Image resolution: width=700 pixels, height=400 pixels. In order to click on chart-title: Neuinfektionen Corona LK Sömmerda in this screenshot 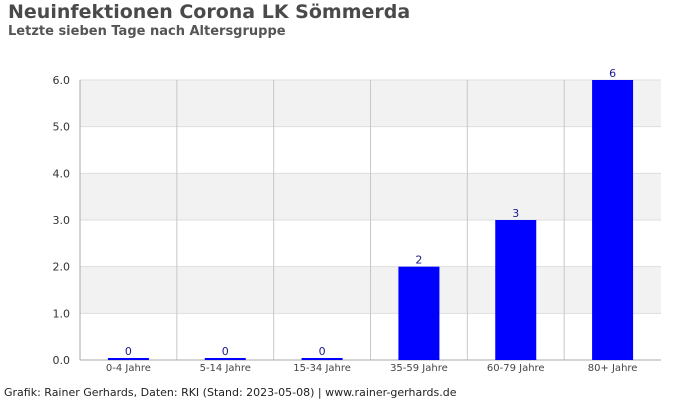, I will do `click(209, 12)`.